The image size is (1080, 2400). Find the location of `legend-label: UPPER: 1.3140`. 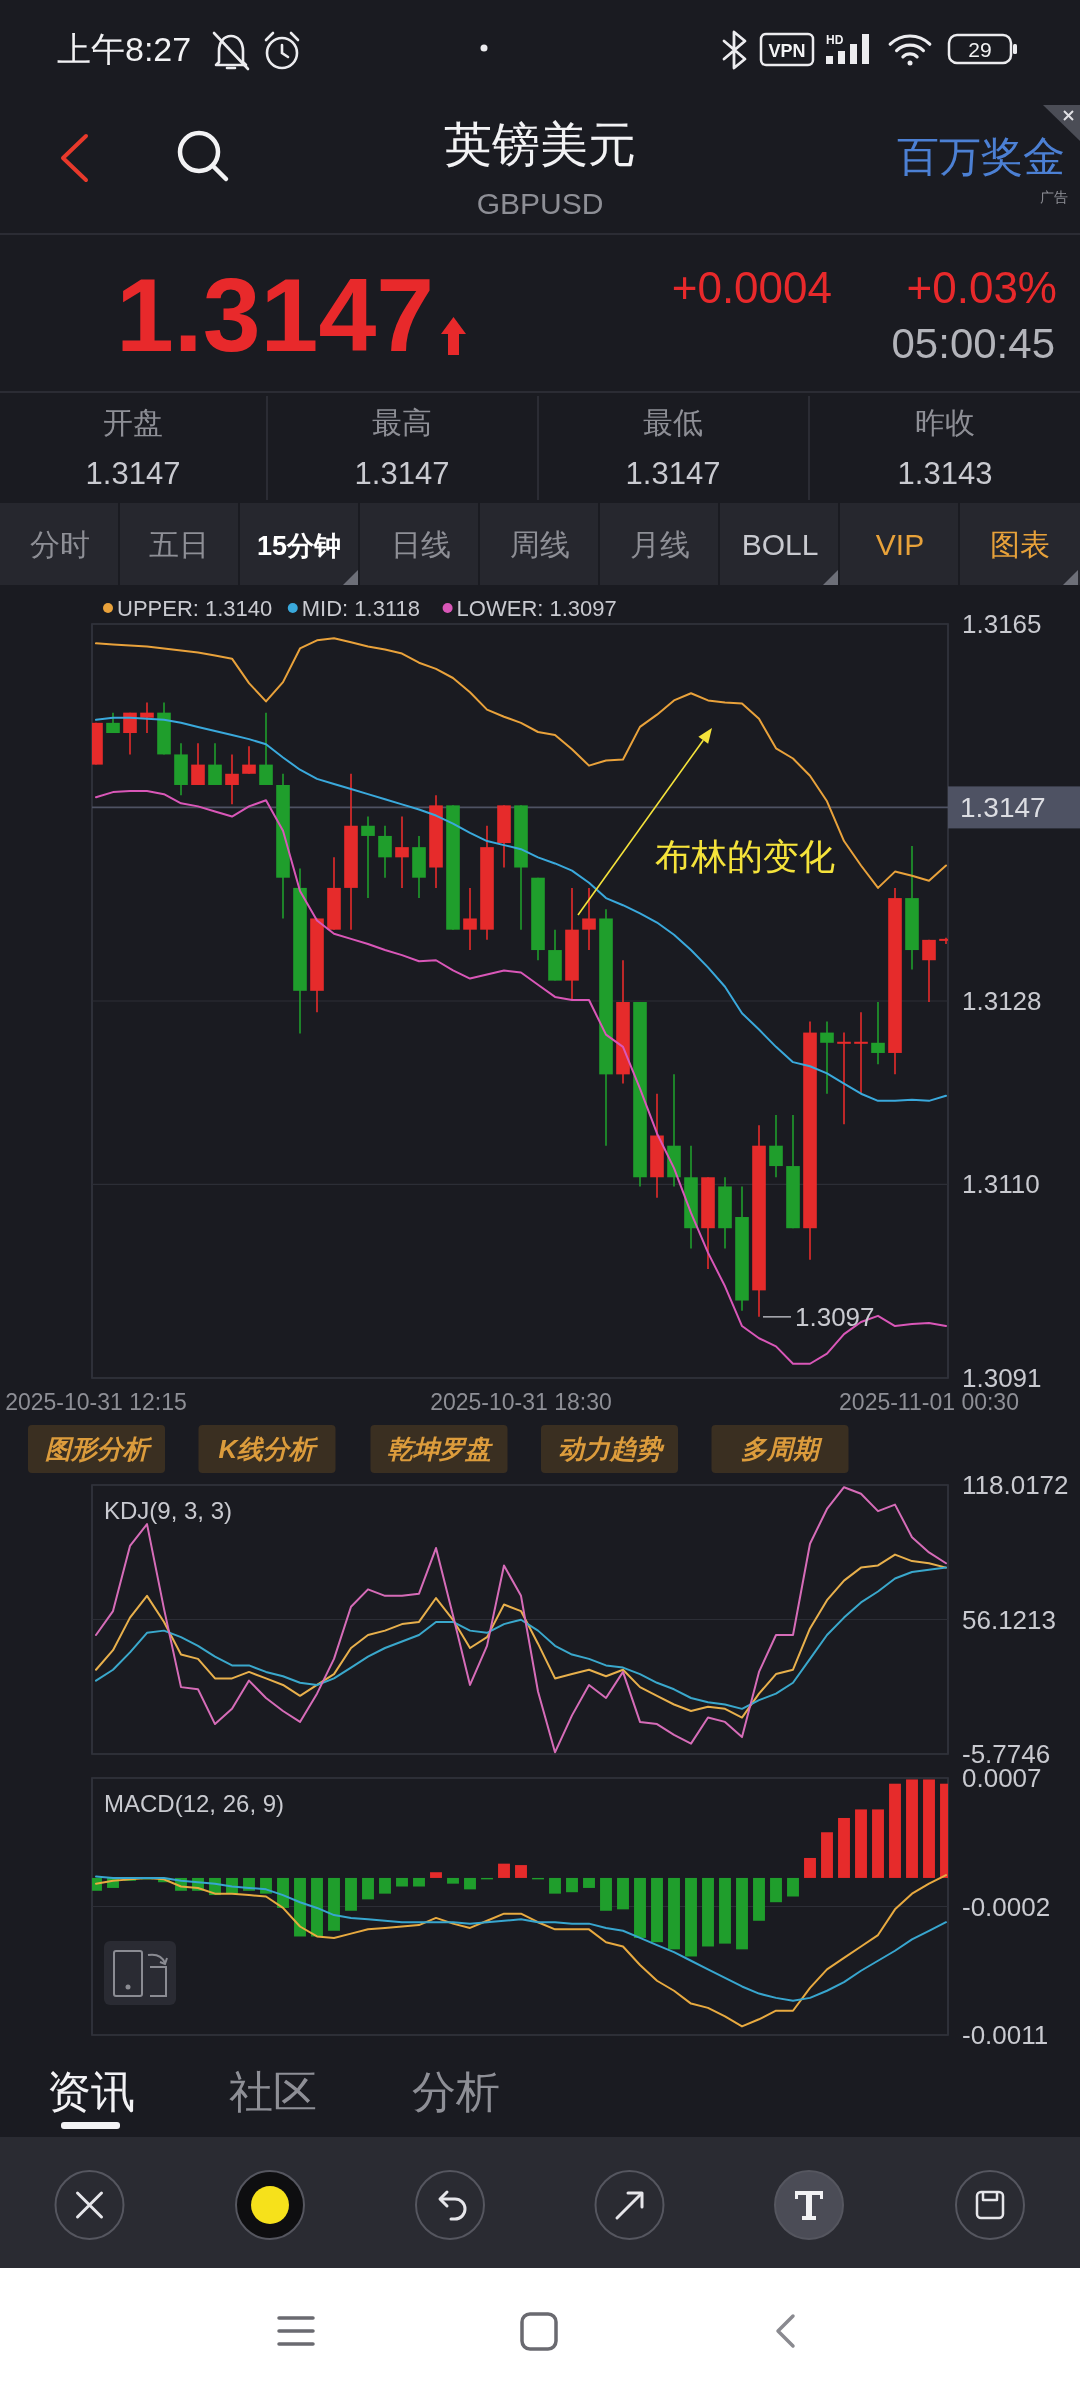

legend-label: UPPER: 1.3140 is located at coordinates (195, 608).